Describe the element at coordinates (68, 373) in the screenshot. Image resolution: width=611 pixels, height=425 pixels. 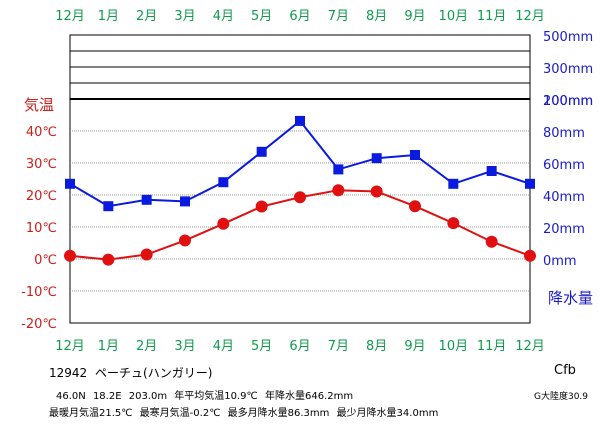
I see `station-id: 12942` at that location.